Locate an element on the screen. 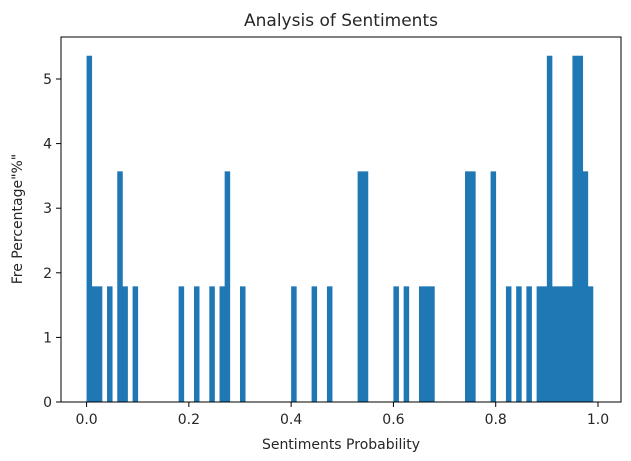 The height and width of the screenshot is (461, 631). x-axis-label: Sentiments Probability is located at coordinates (341, 445).